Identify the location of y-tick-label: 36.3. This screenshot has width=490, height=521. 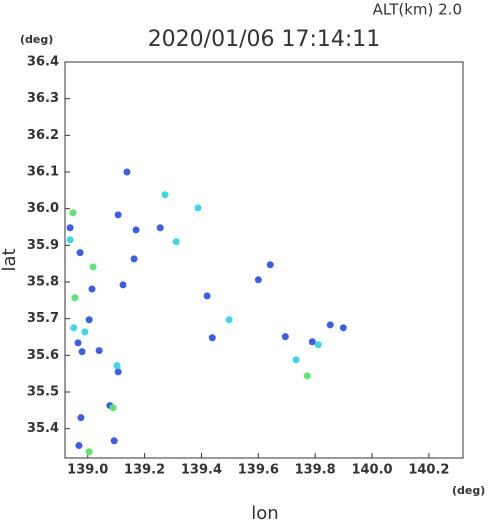
(43, 98).